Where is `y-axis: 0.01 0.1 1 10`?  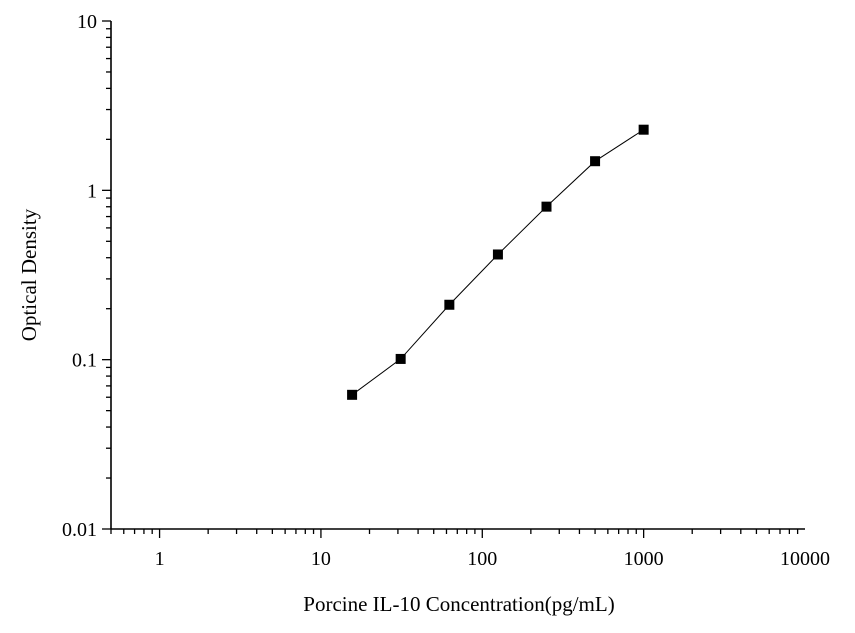
y-axis: 0.01 0.1 1 10 is located at coordinates (87, 276).